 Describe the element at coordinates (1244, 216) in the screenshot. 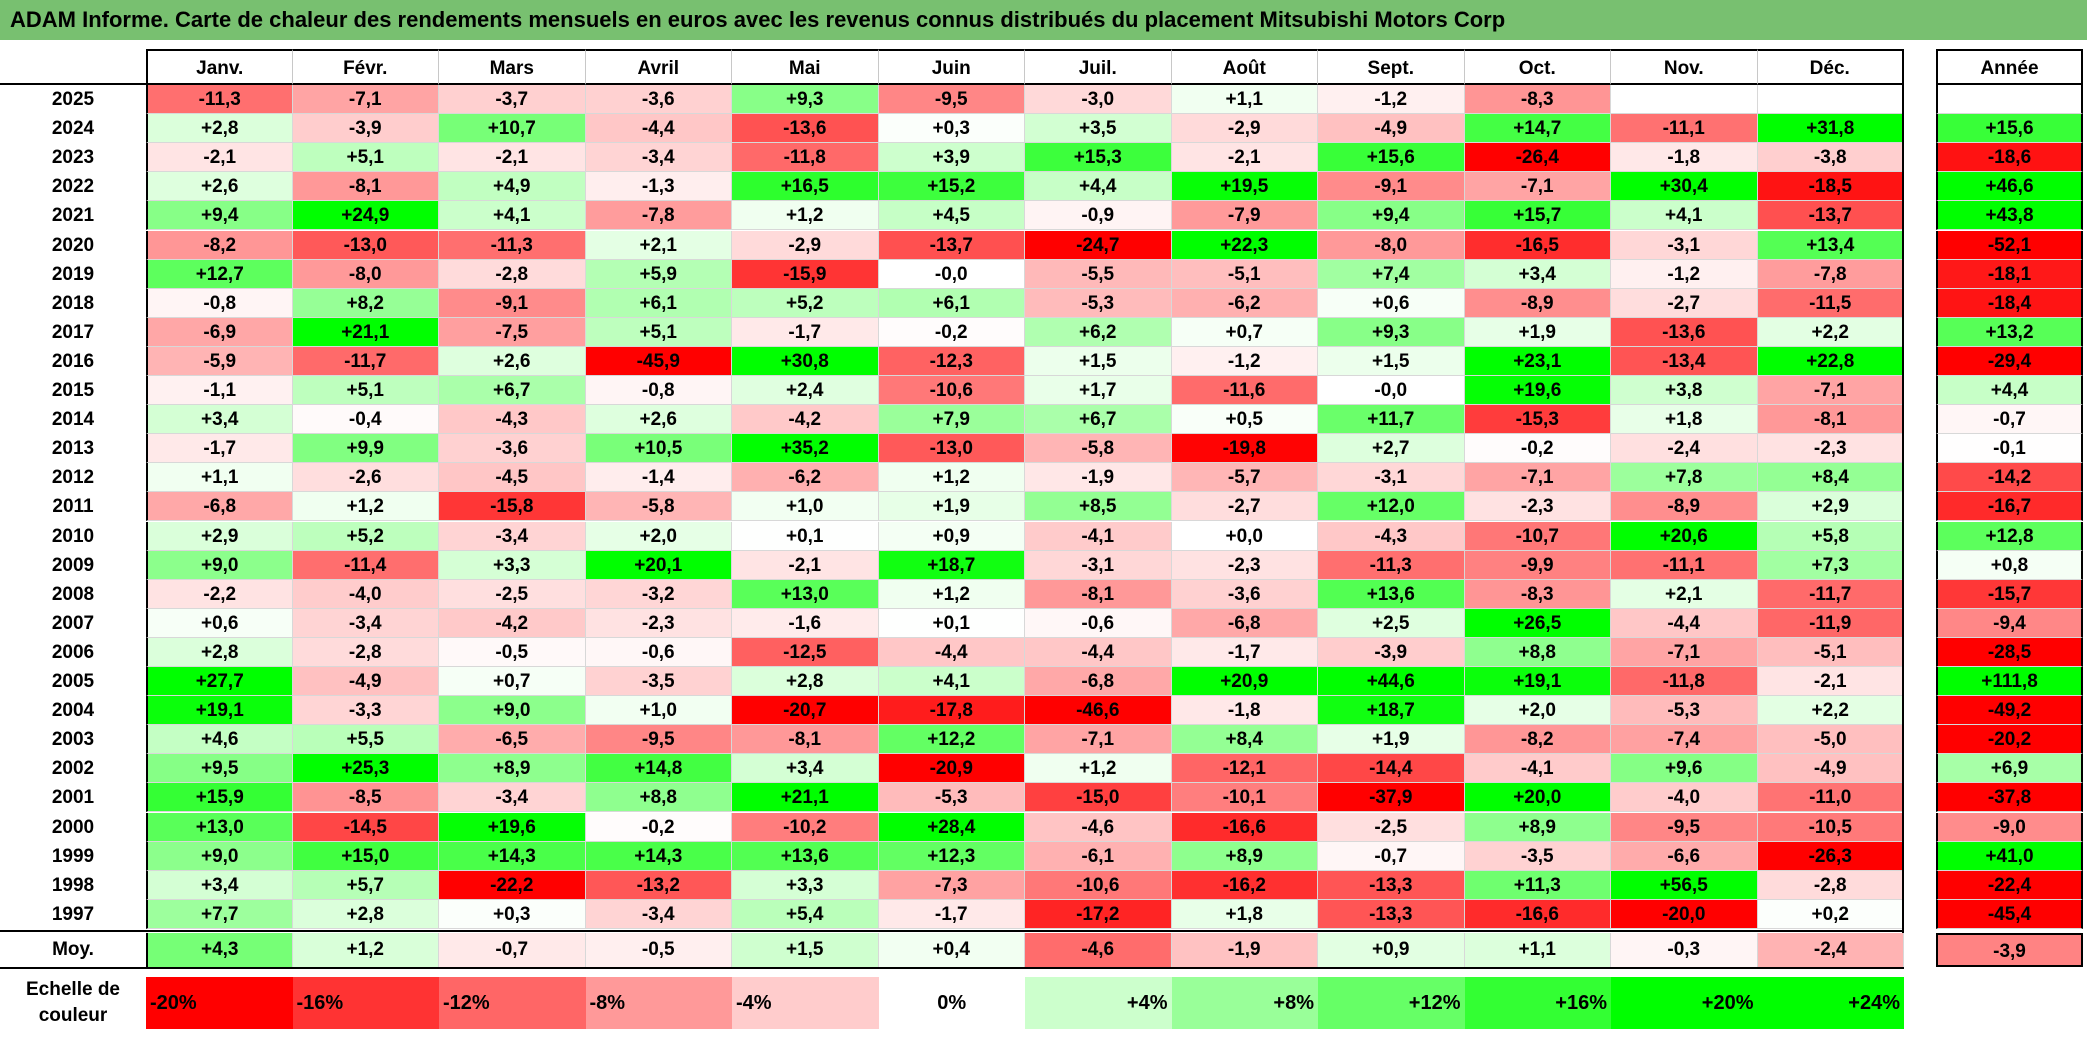

I see `heatmap-cell: -7,9` at that location.